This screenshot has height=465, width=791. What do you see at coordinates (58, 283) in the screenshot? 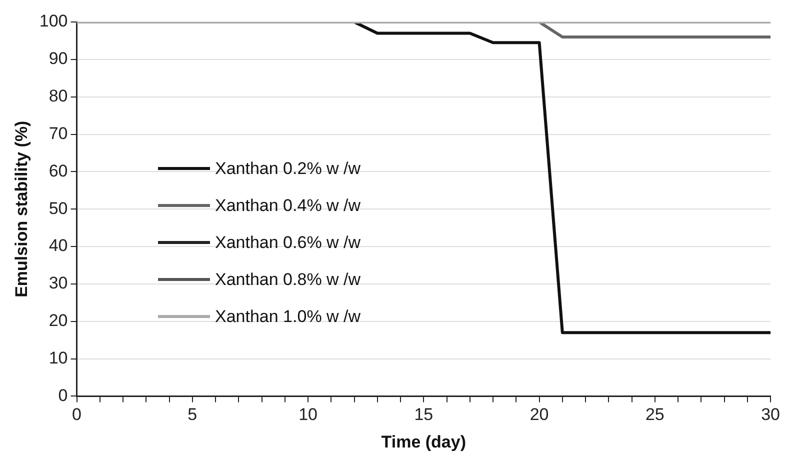
I see `y-tick-label: 30` at bounding box center [58, 283].